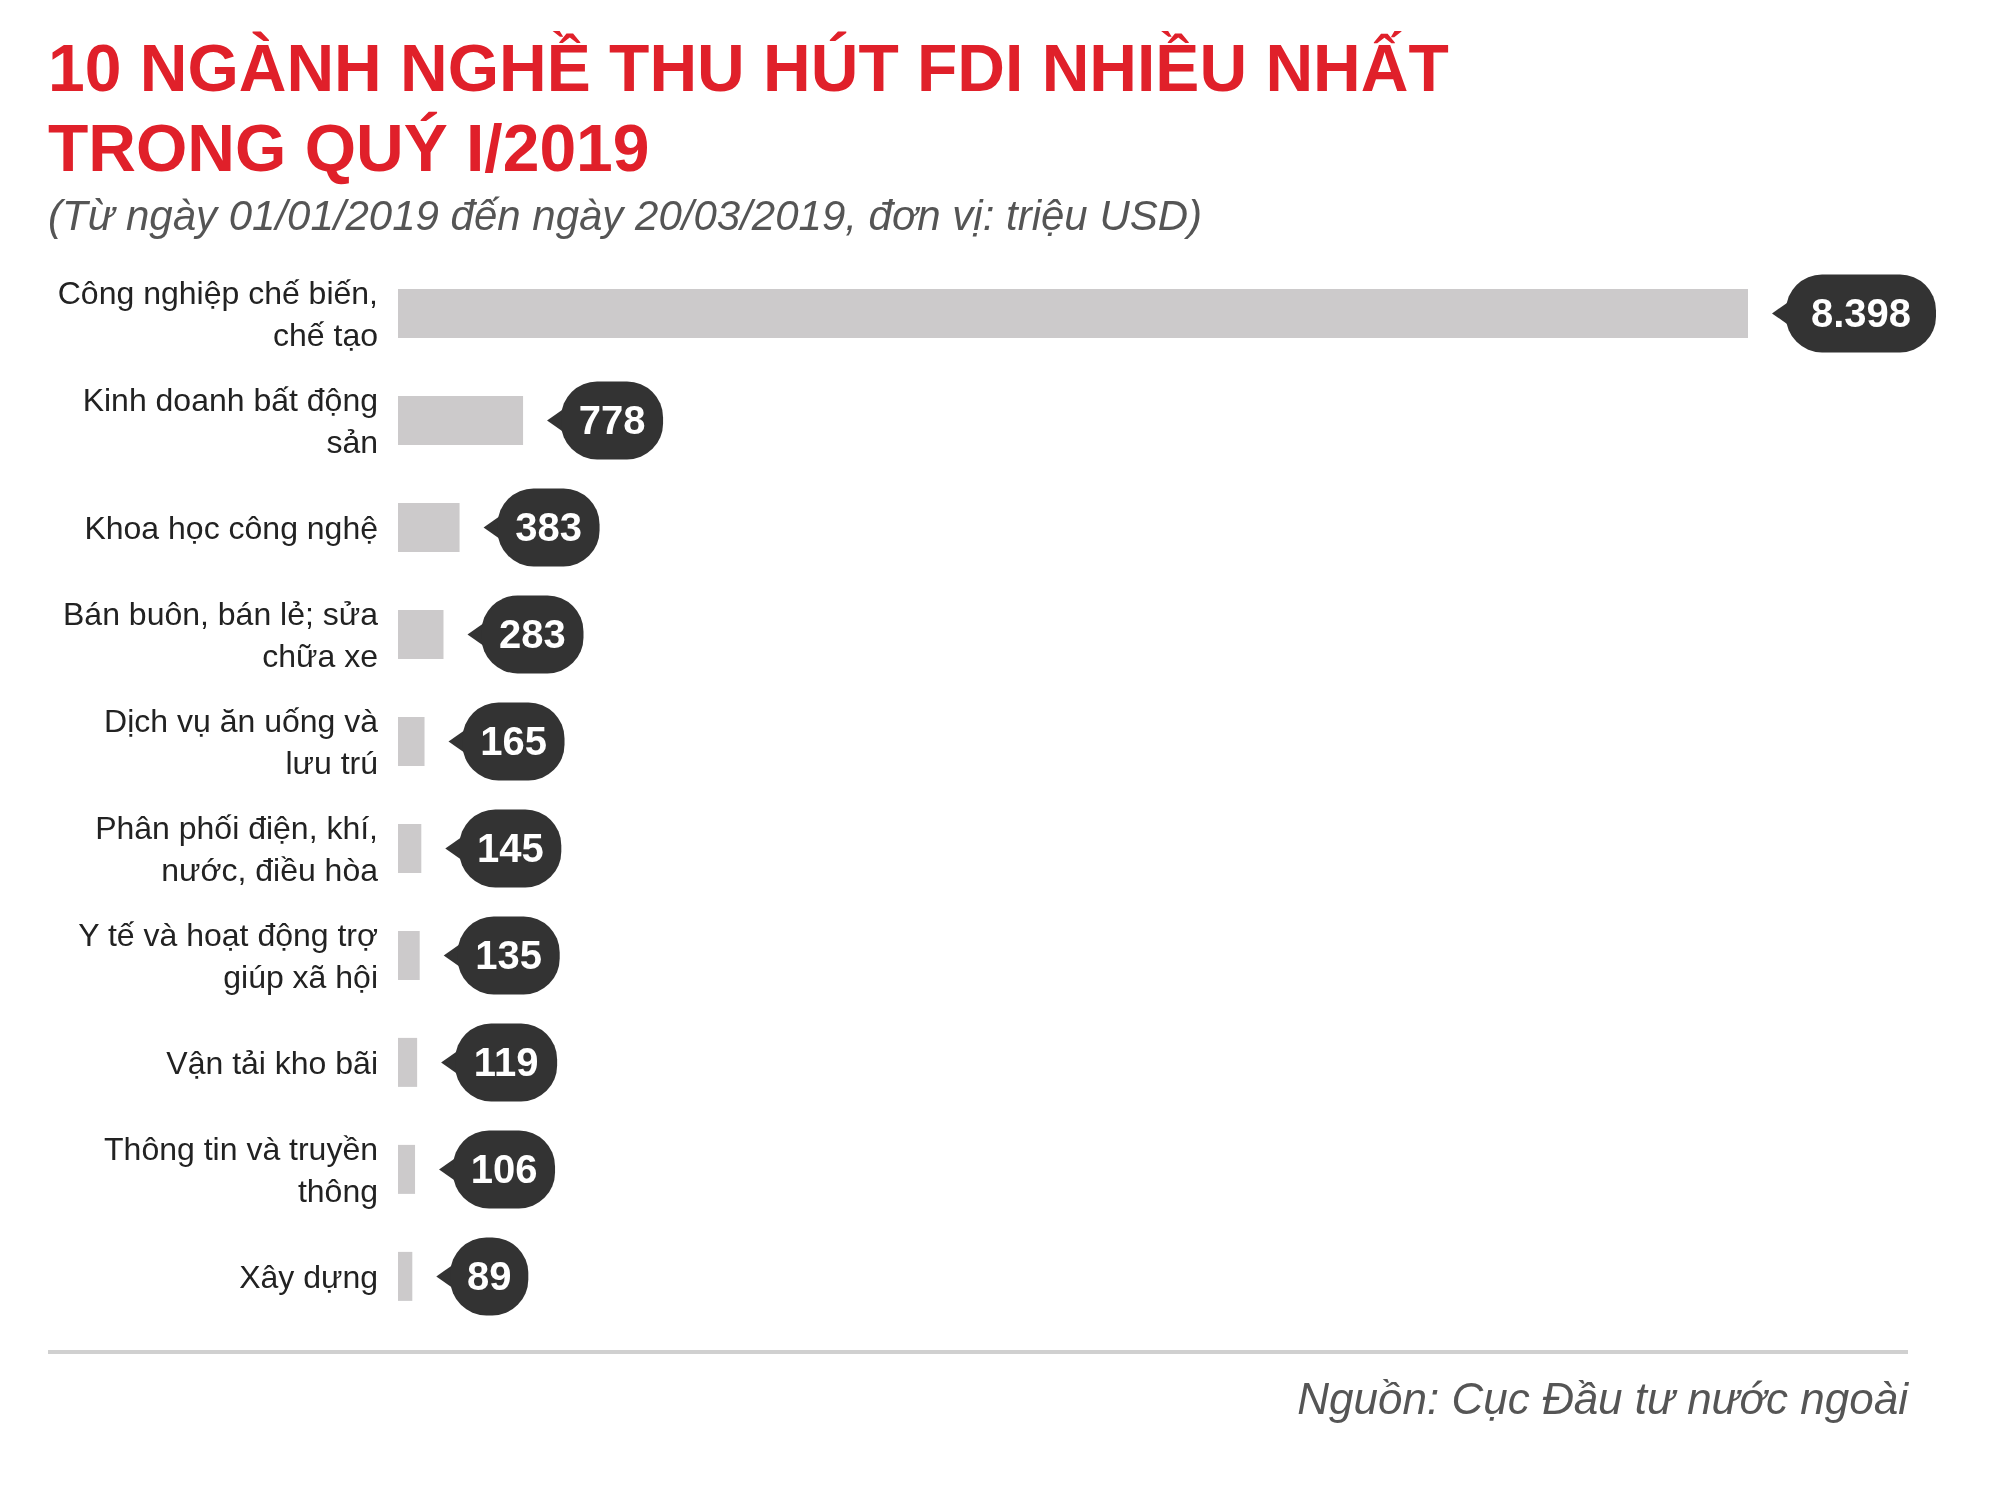 Image resolution: width=2000 pixels, height=1487 pixels. I want to click on data-label: 119, so click(506, 1062).